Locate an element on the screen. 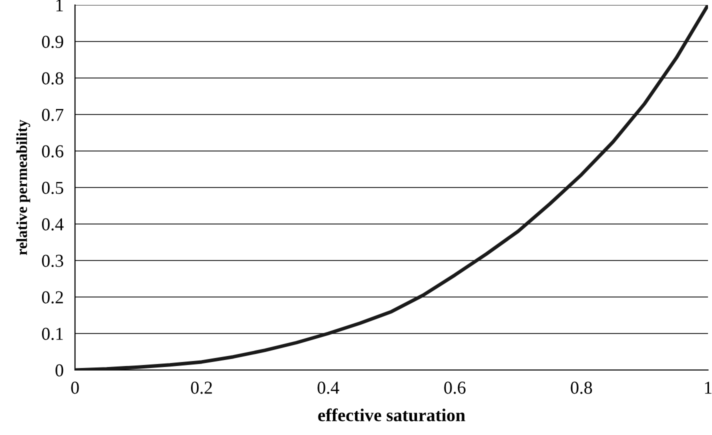 Image resolution: width=712 pixels, height=435 pixels. x-tick-label: 0.4 is located at coordinates (329, 388).